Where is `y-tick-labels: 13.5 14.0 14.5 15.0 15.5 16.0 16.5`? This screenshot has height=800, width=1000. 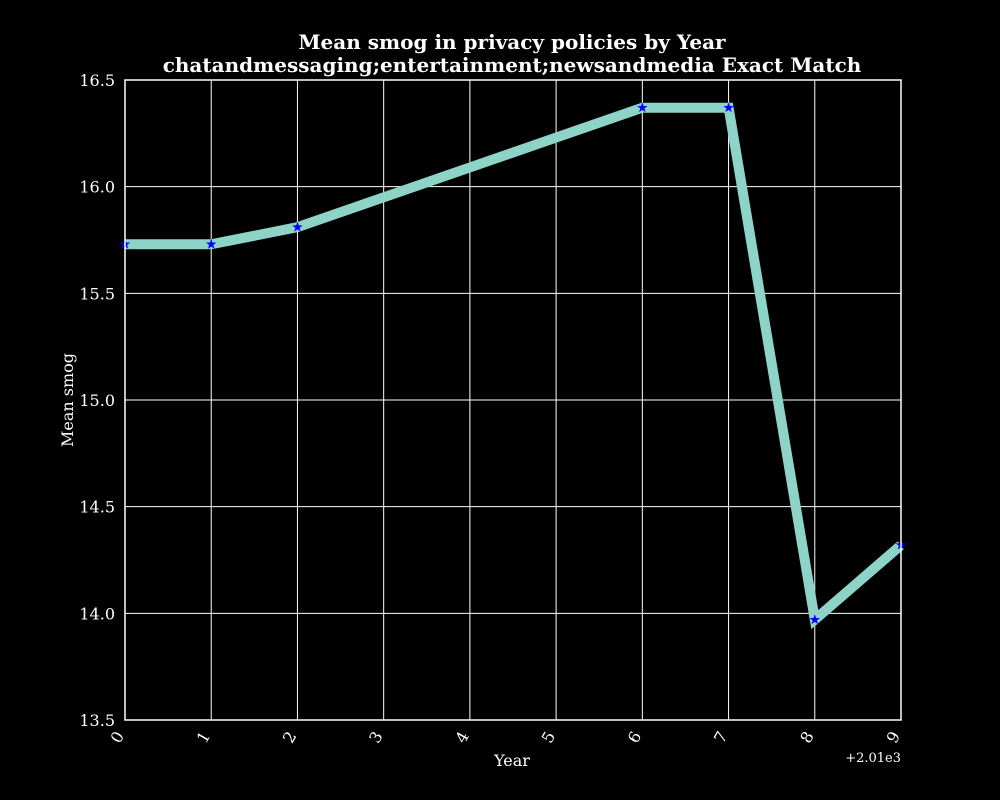 y-tick-labels: 13.5 14.0 14.5 15.0 15.5 16.0 16.5 is located at coordinates (97, 400).